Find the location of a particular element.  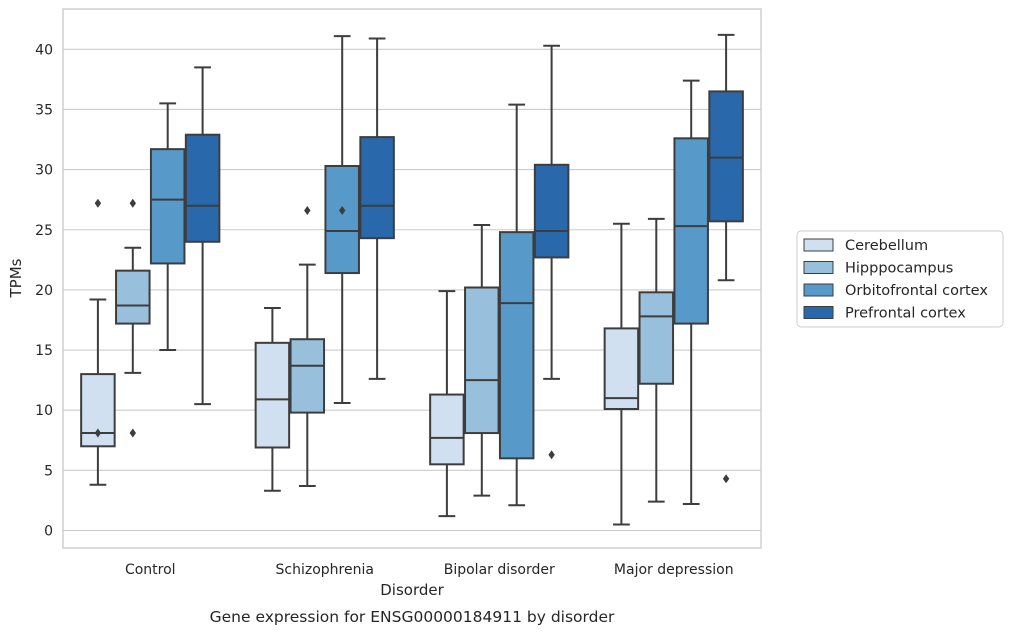

legend-frame is located at coordinates (900, 279).